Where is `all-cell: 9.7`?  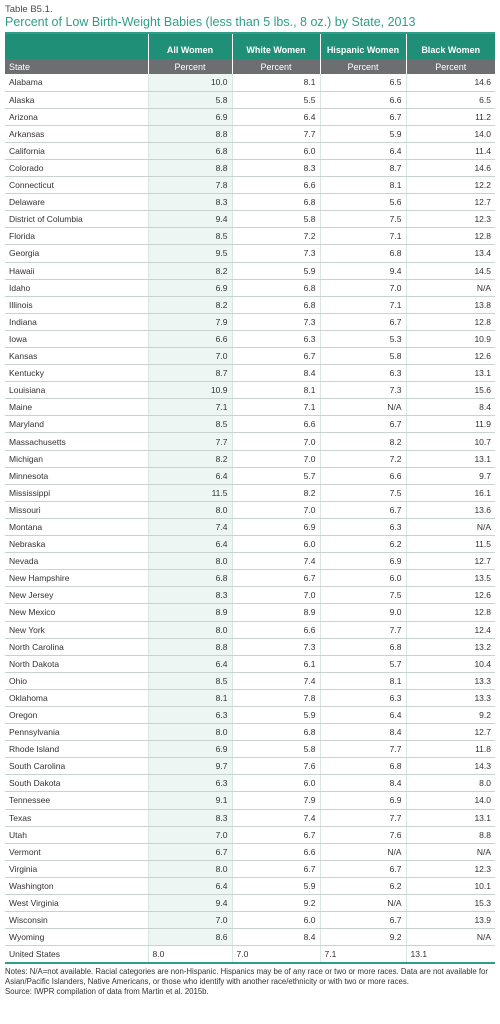
all-cell: 9.7 is located at coordinates (189, 766).